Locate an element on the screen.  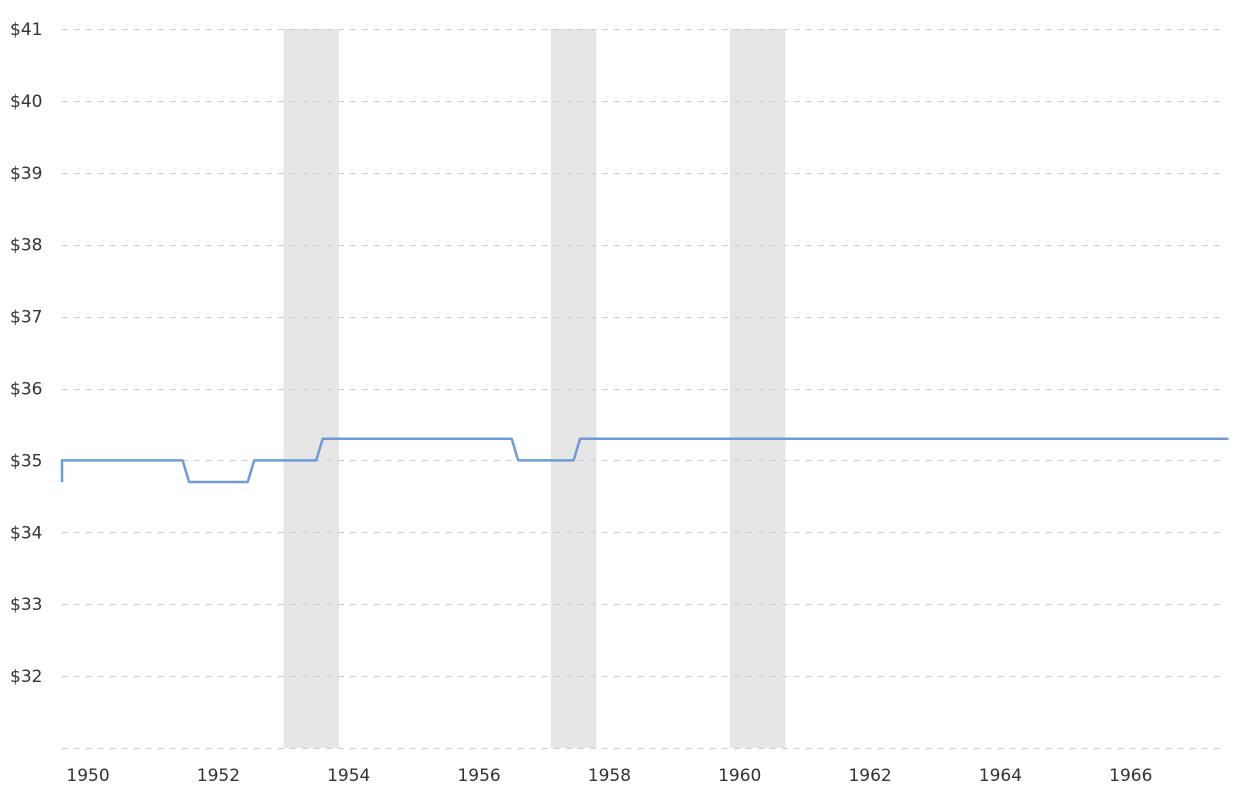
y-tick-label: $38 is located at coordinates (26, 246).